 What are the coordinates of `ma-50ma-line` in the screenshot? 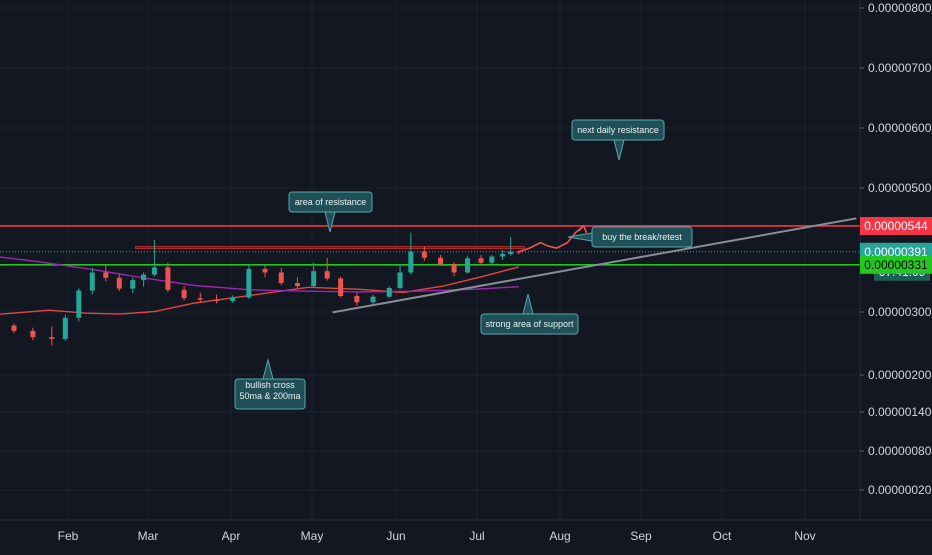 It's located at (259, 290).